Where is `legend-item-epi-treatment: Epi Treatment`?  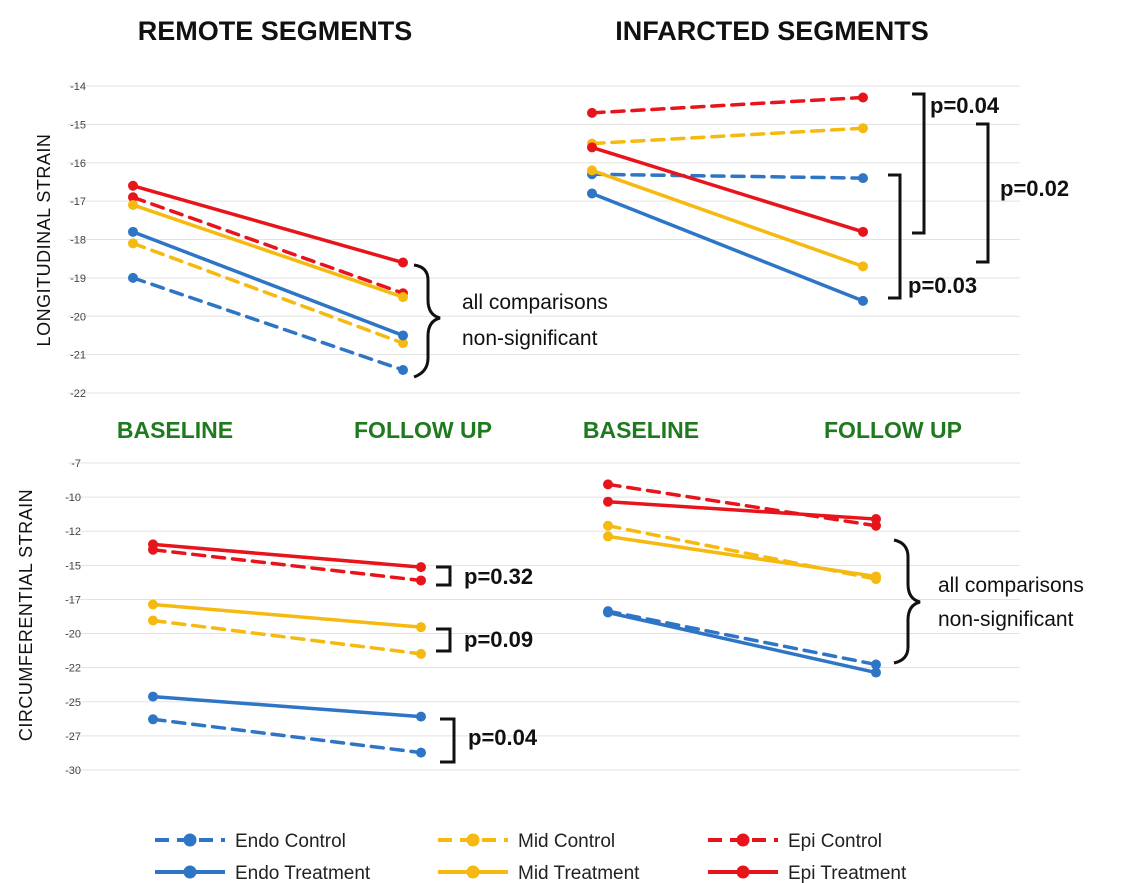 legend-item-epi-treatment: Epi Treatment is located at coordinates (807, 873).